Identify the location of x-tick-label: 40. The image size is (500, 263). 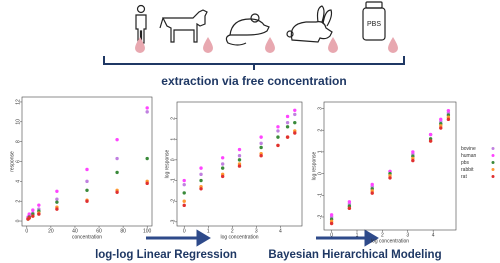
(75, 231).